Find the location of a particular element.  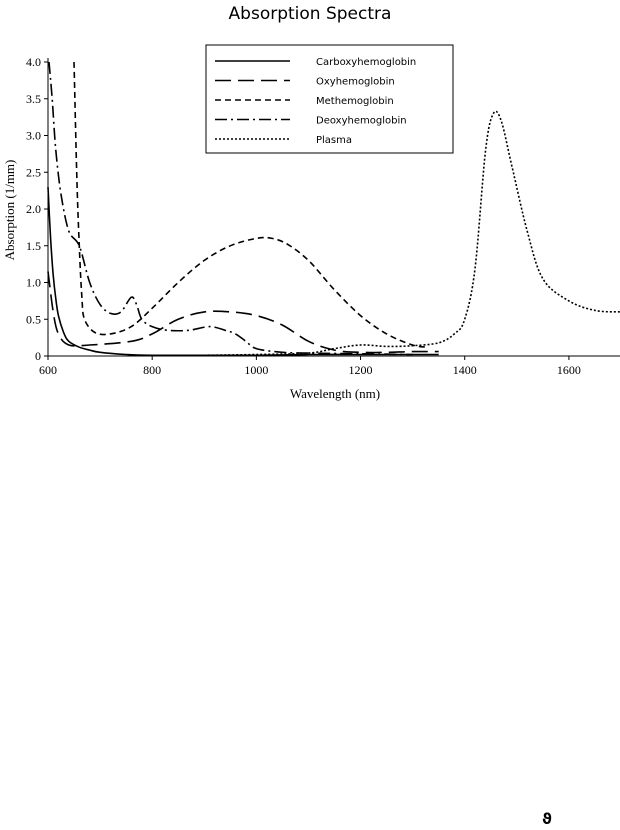

series-line-carboxyhemoglobin is located at coordinates (243, 271).